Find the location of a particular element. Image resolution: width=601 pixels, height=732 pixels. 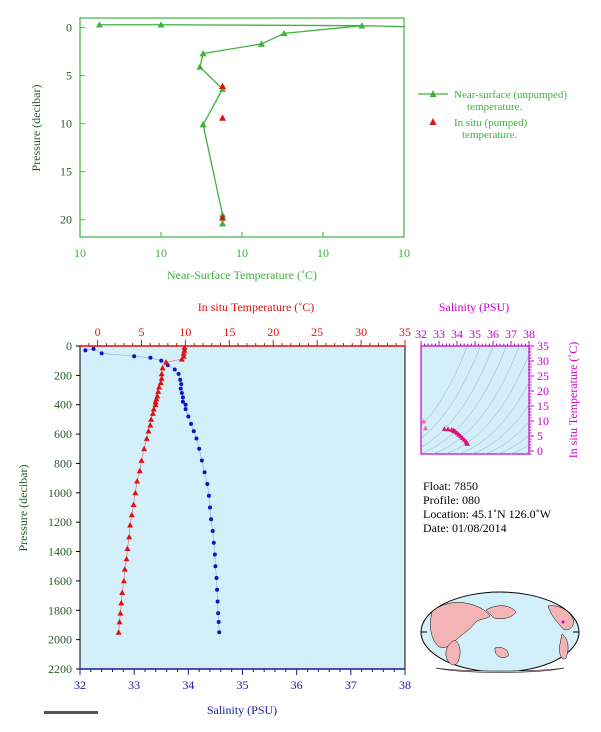

near-surface-x-axis-label: Near-Surface Temperature (˚C) is located at coordinates (242, 275).